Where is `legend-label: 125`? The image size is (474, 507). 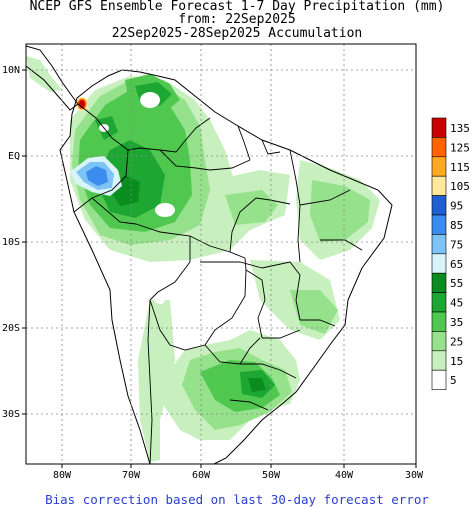
legend-label: 125 is located at coordinates (460, 147).